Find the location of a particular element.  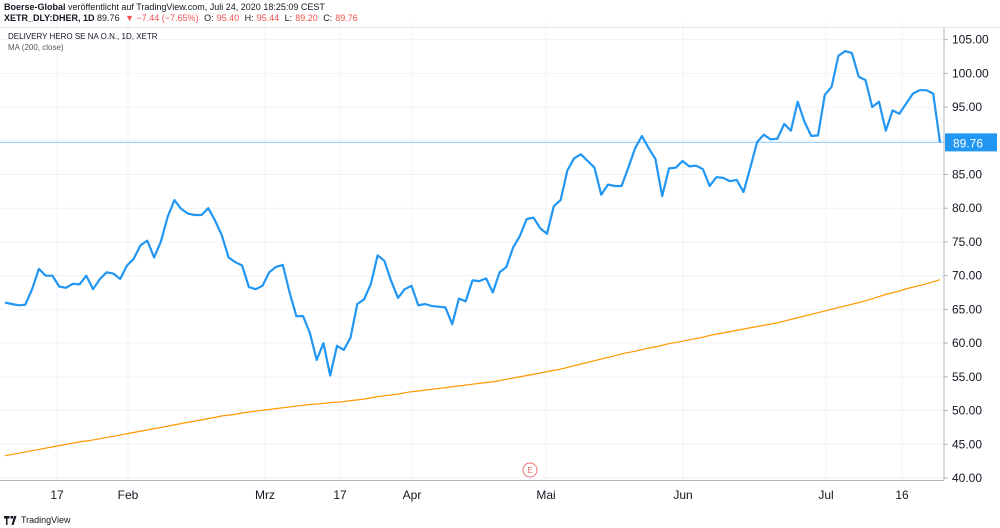

legend-ma: MA (200, close) is located at coordinates (36, 47).